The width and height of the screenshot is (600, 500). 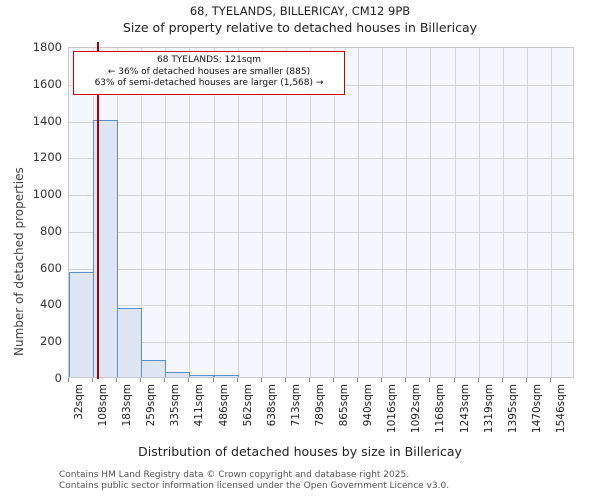 I want to click on property-marker-line, so click(x=98, y=210).